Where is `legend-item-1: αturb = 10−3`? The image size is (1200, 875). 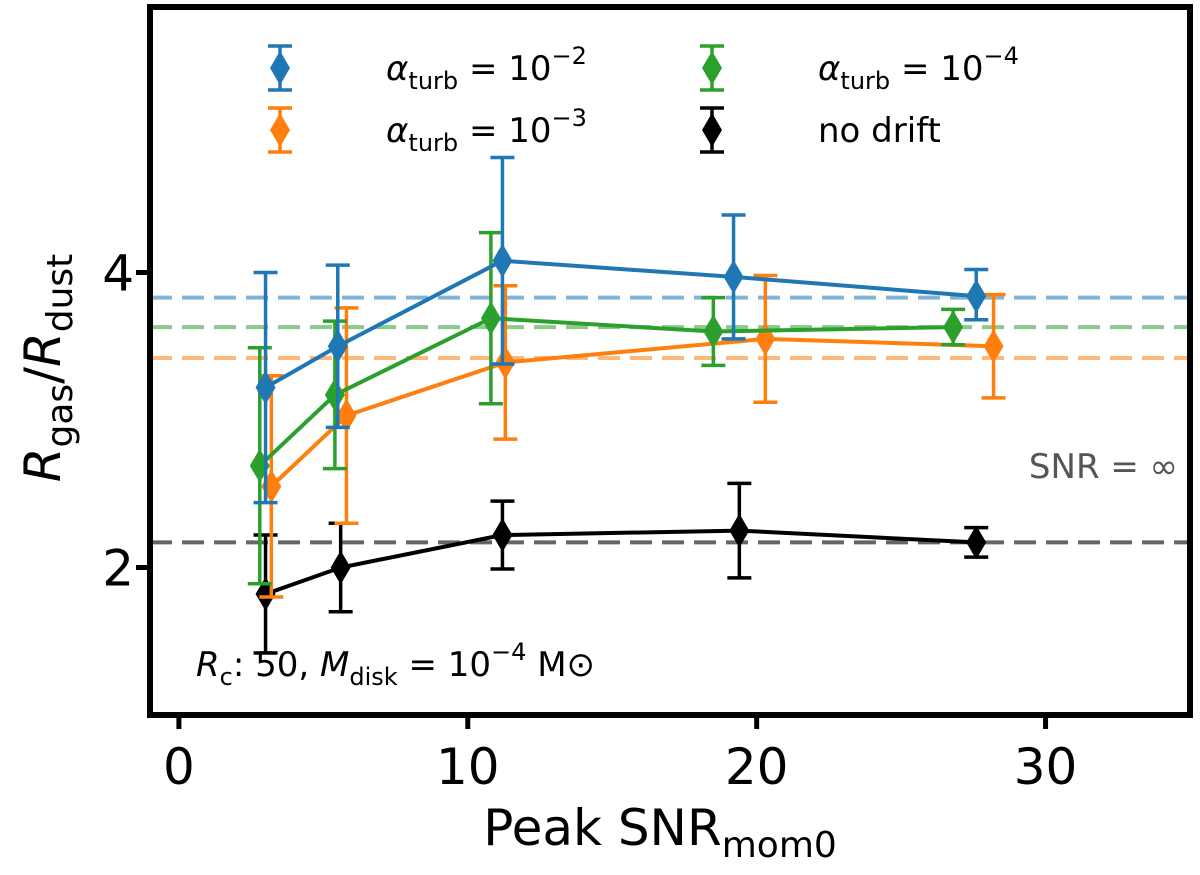
legend-item-1: αturb = 10−3 is located at coordinates (427, 130).